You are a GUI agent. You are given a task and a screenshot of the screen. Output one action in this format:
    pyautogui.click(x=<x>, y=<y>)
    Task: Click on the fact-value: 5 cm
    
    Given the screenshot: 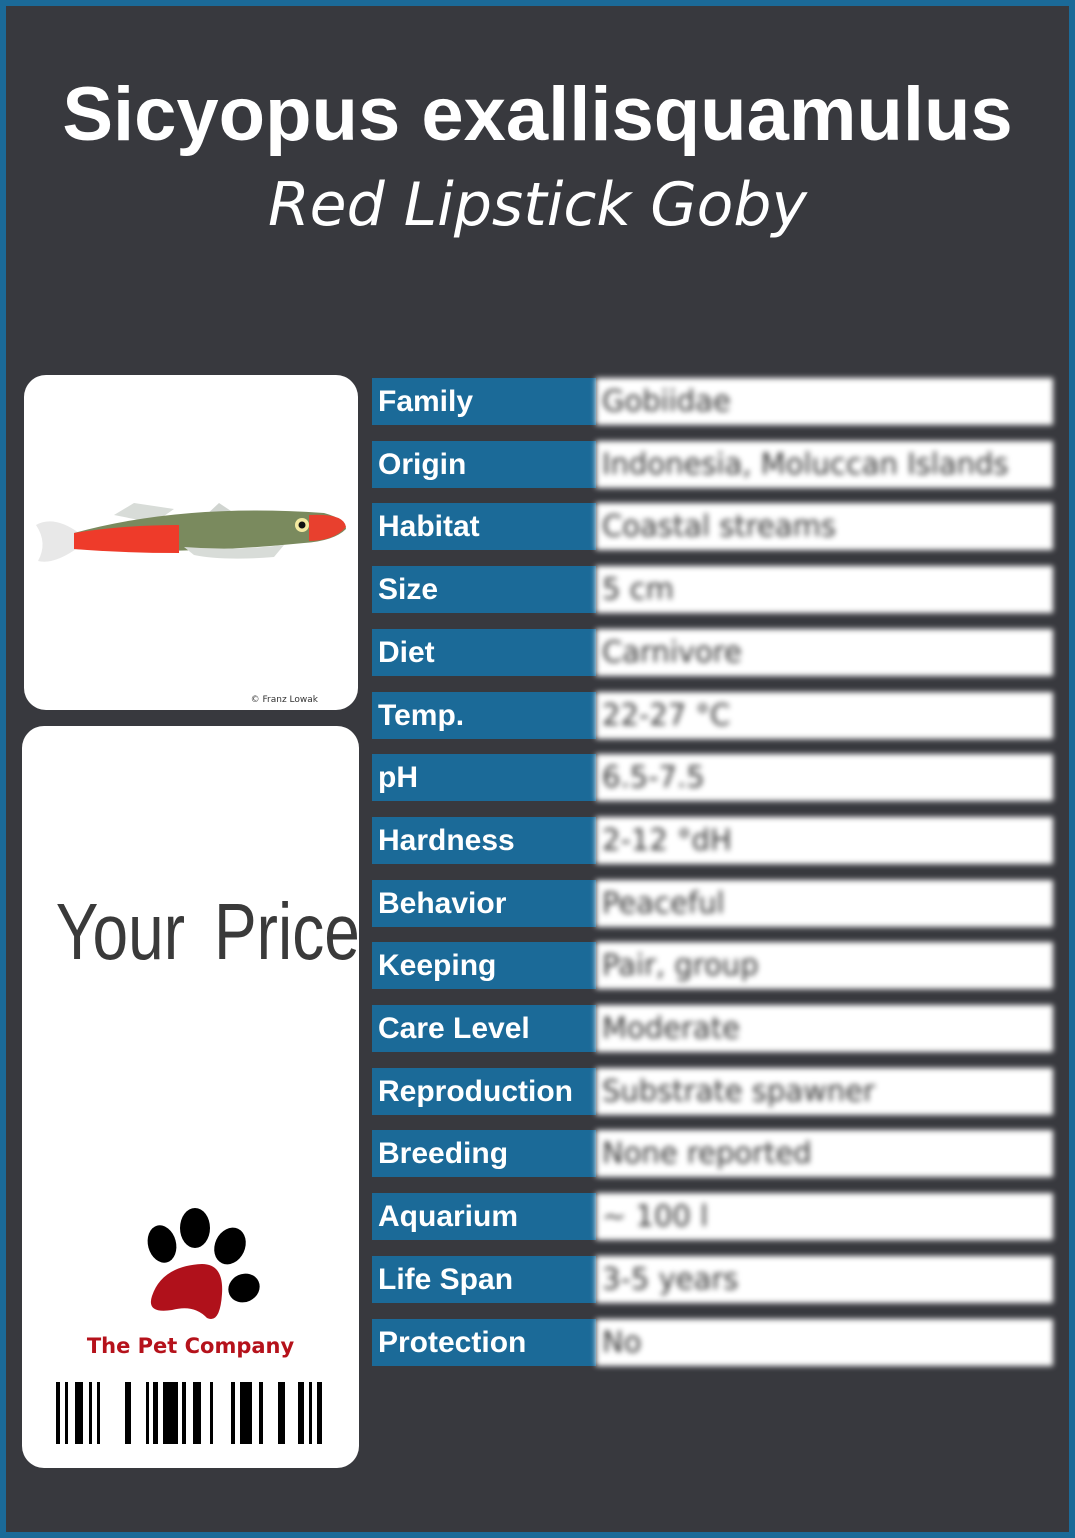 What is the action you would take?
    pyautogui.click(x=824, y=590)
    